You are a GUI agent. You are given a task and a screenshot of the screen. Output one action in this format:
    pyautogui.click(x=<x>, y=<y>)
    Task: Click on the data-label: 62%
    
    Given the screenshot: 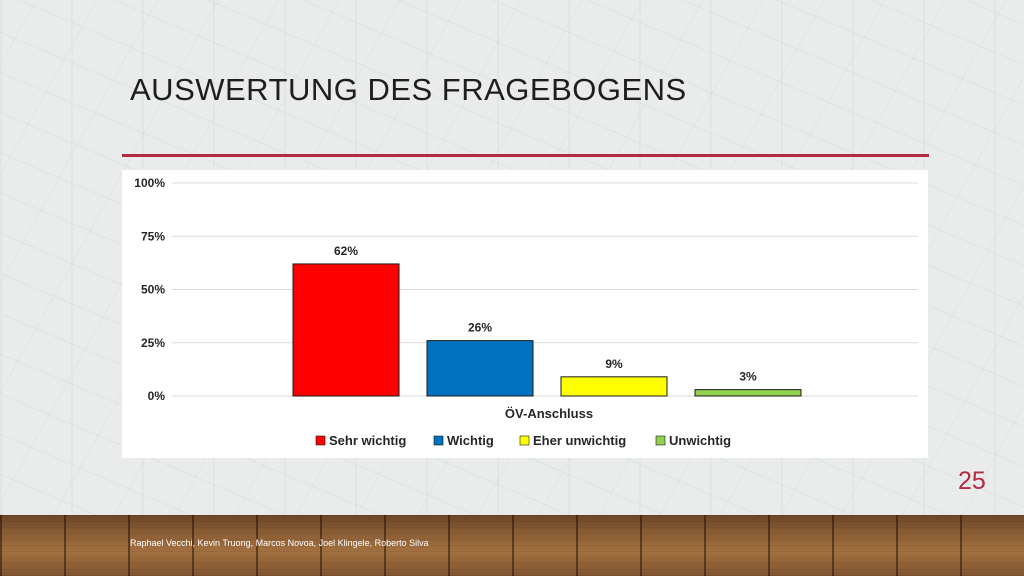 What is the action you would take?
    pyautogui.click(x=346, y=251)
    